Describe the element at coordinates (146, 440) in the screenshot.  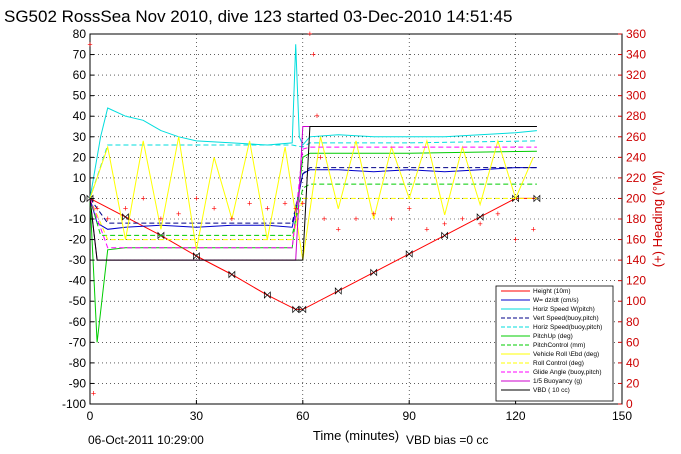
I see `footer-date: 06-Oct-2011 10:29:00` at that location.